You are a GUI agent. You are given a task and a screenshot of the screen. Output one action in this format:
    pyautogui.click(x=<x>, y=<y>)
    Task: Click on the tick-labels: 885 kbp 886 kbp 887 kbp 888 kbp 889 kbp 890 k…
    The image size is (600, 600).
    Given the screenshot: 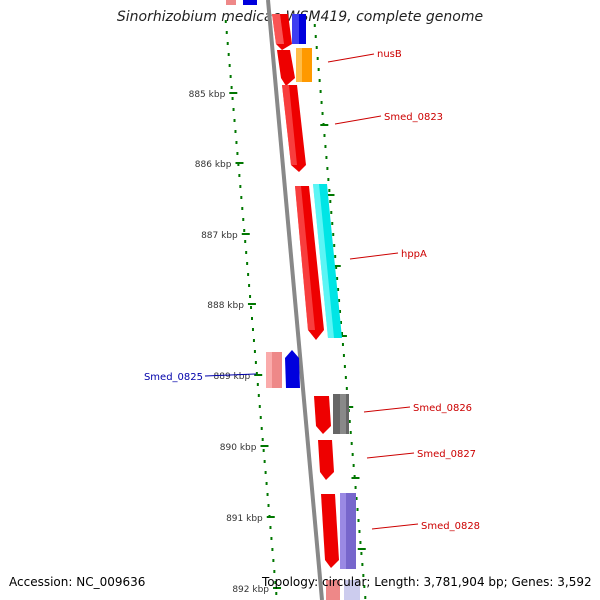 What is the action you would take?
    pyautogui.click(x=229, y=342)
    